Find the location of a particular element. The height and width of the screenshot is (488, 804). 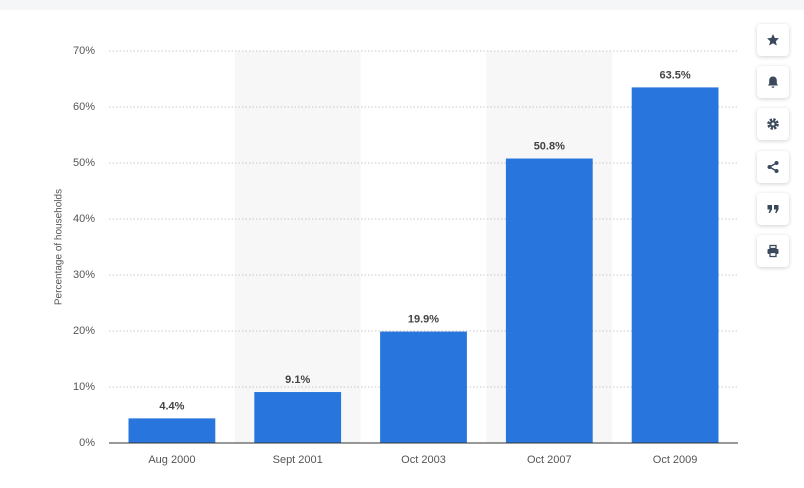

y-tick-label: 20% is located at coordinates (84, 331).